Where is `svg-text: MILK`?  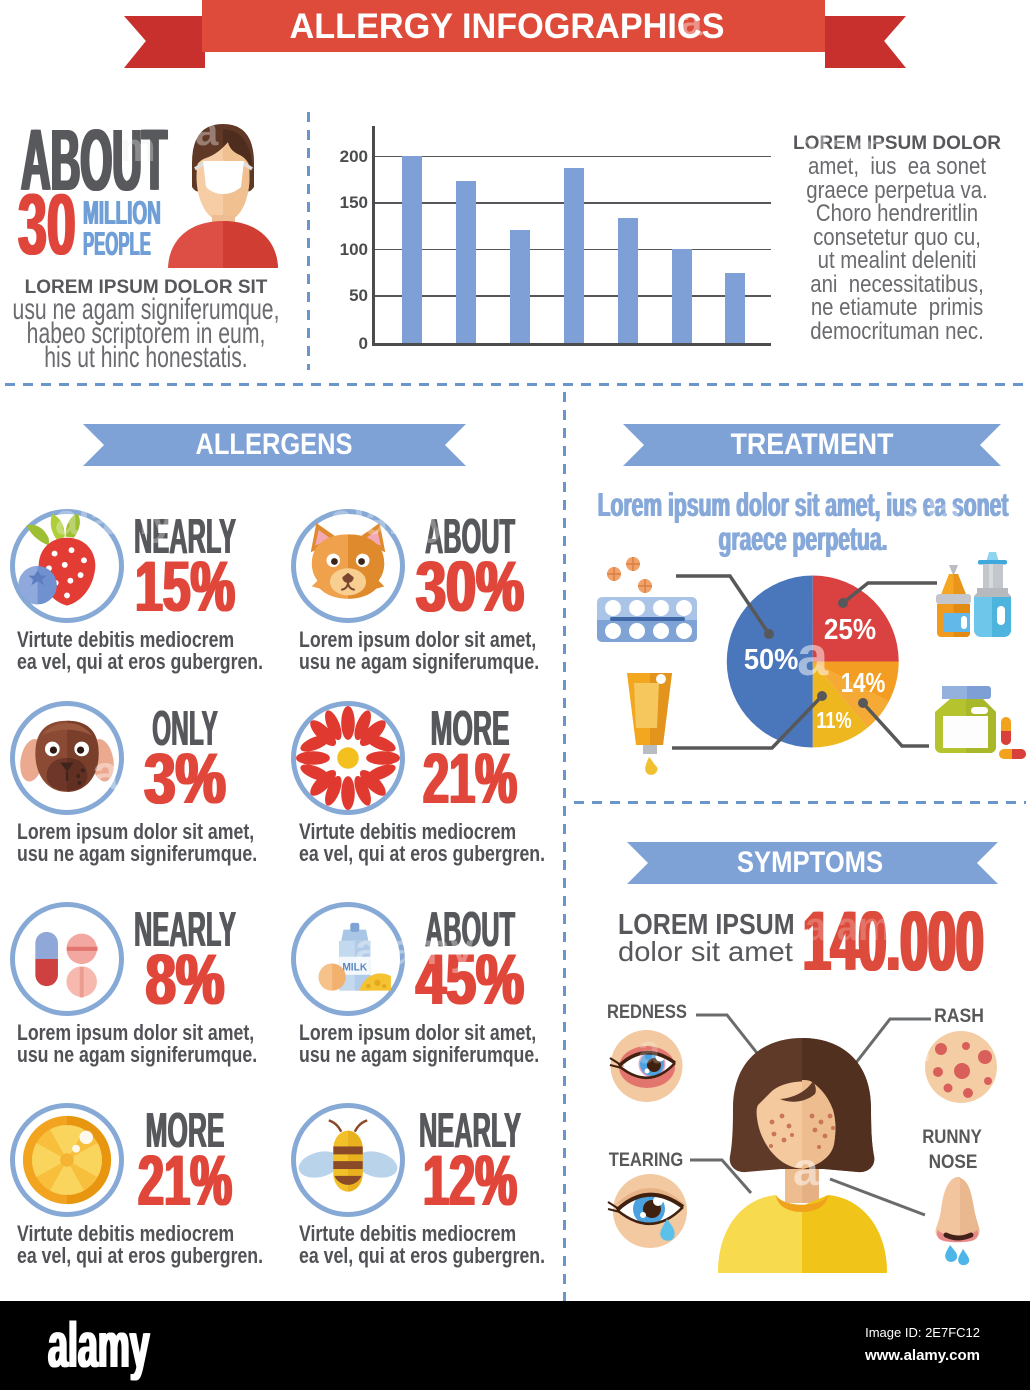 svg-text: MILK is located at coordinates (354, 967).